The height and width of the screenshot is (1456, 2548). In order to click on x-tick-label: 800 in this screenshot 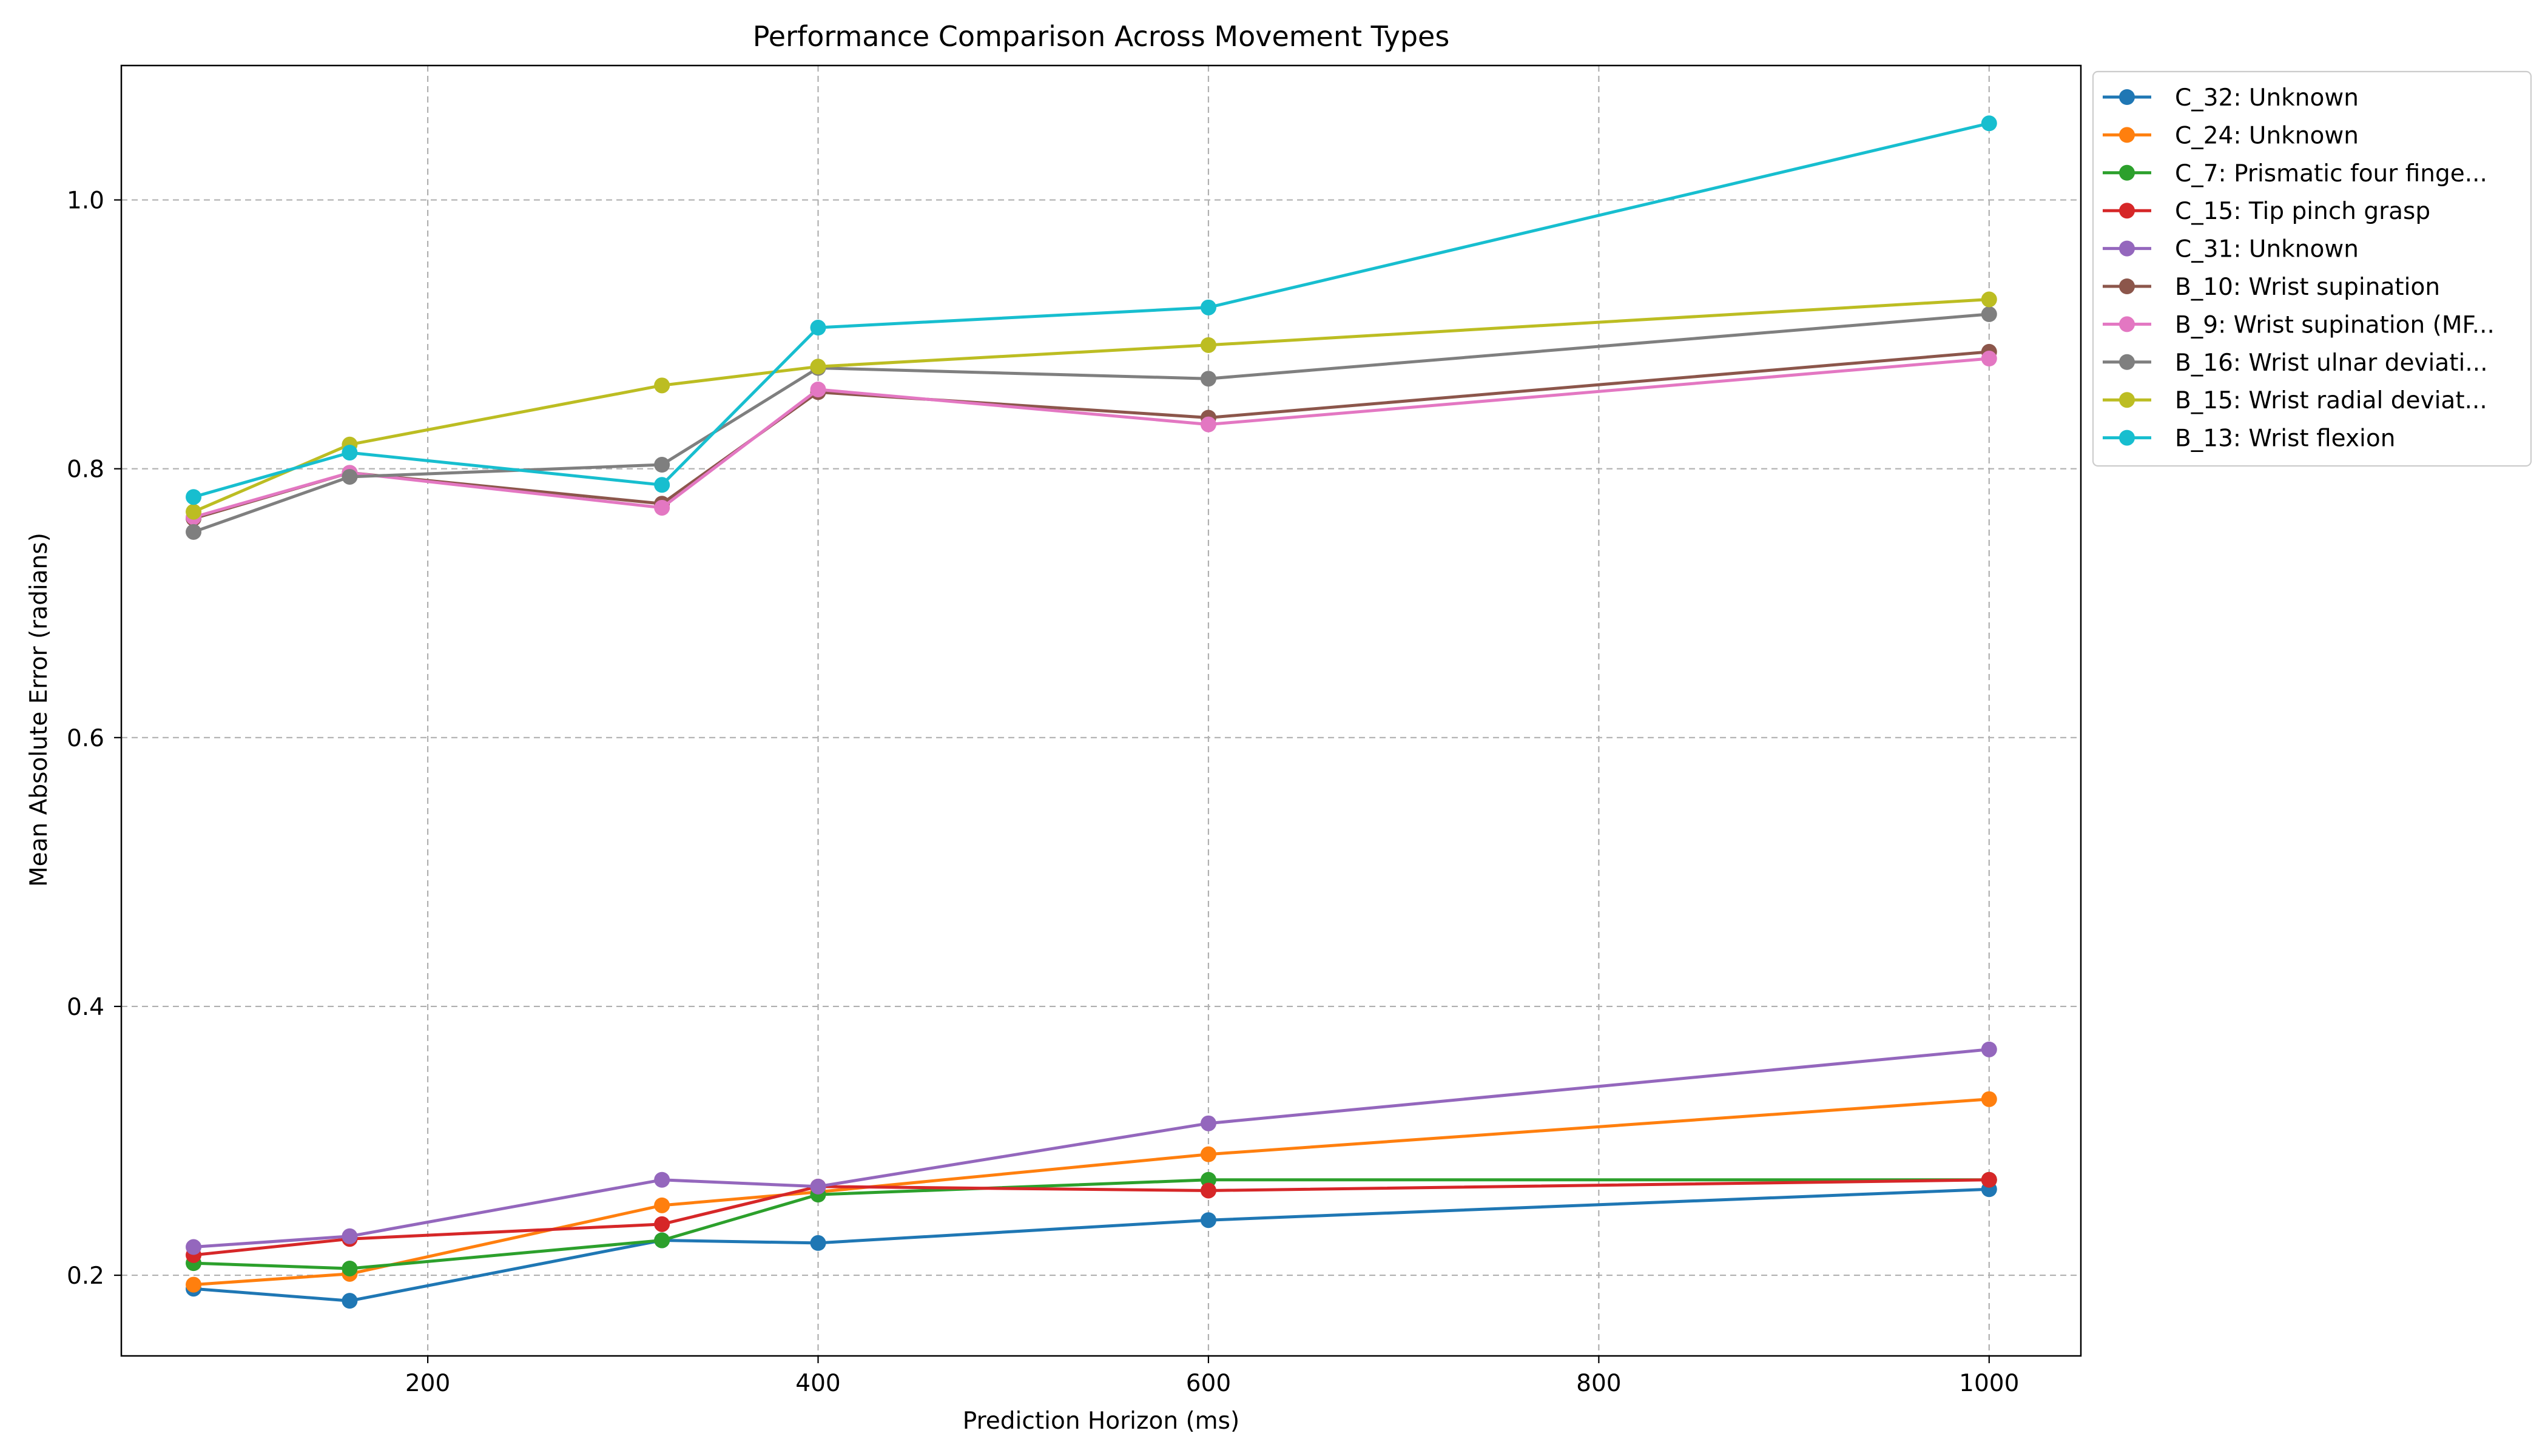, I will do `click(1598, 1383)`.